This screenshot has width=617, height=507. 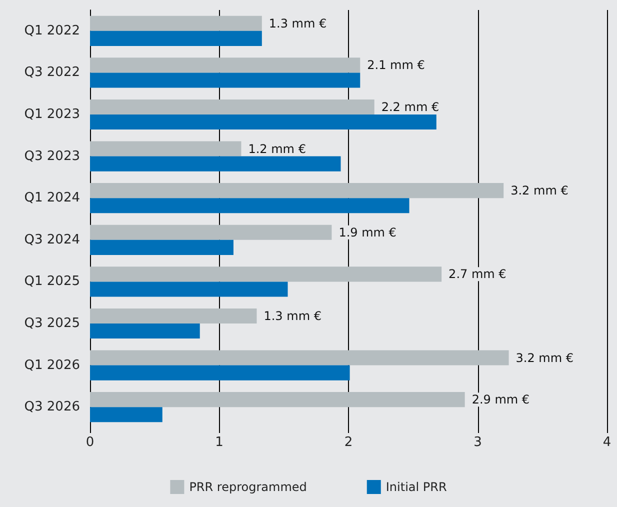 What do you see at coordinates (501, 399) in the screenshot?
I see `data-label: 2.9 mm €` at bounding box center [501, 399].